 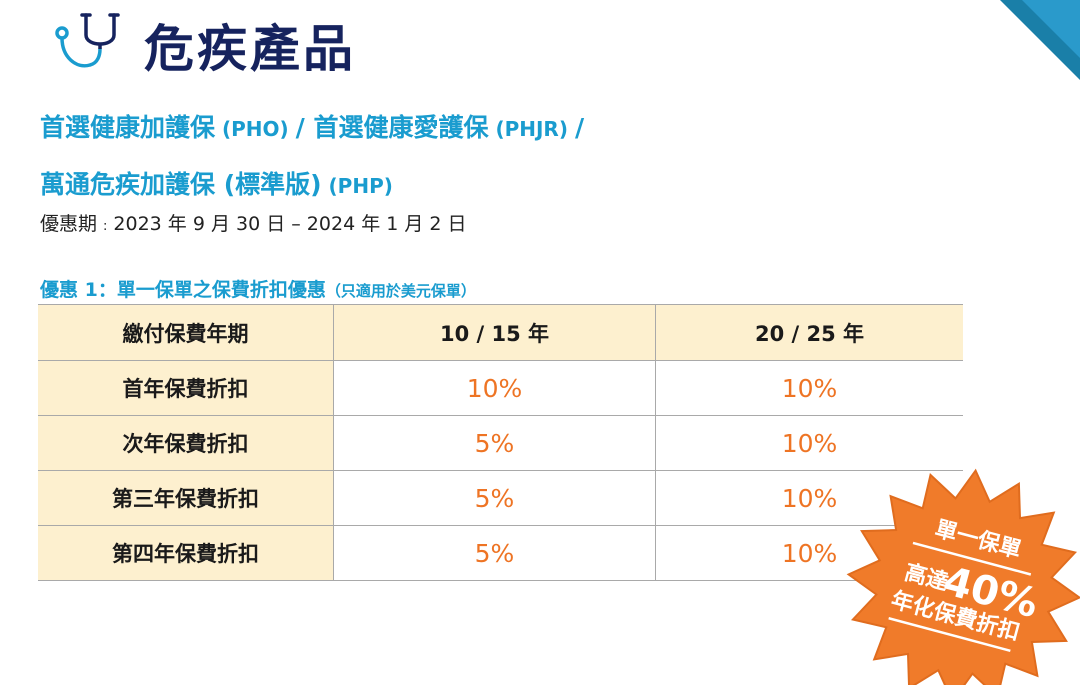 I want to click on corner-decoration, so click(x=1040, y=40).